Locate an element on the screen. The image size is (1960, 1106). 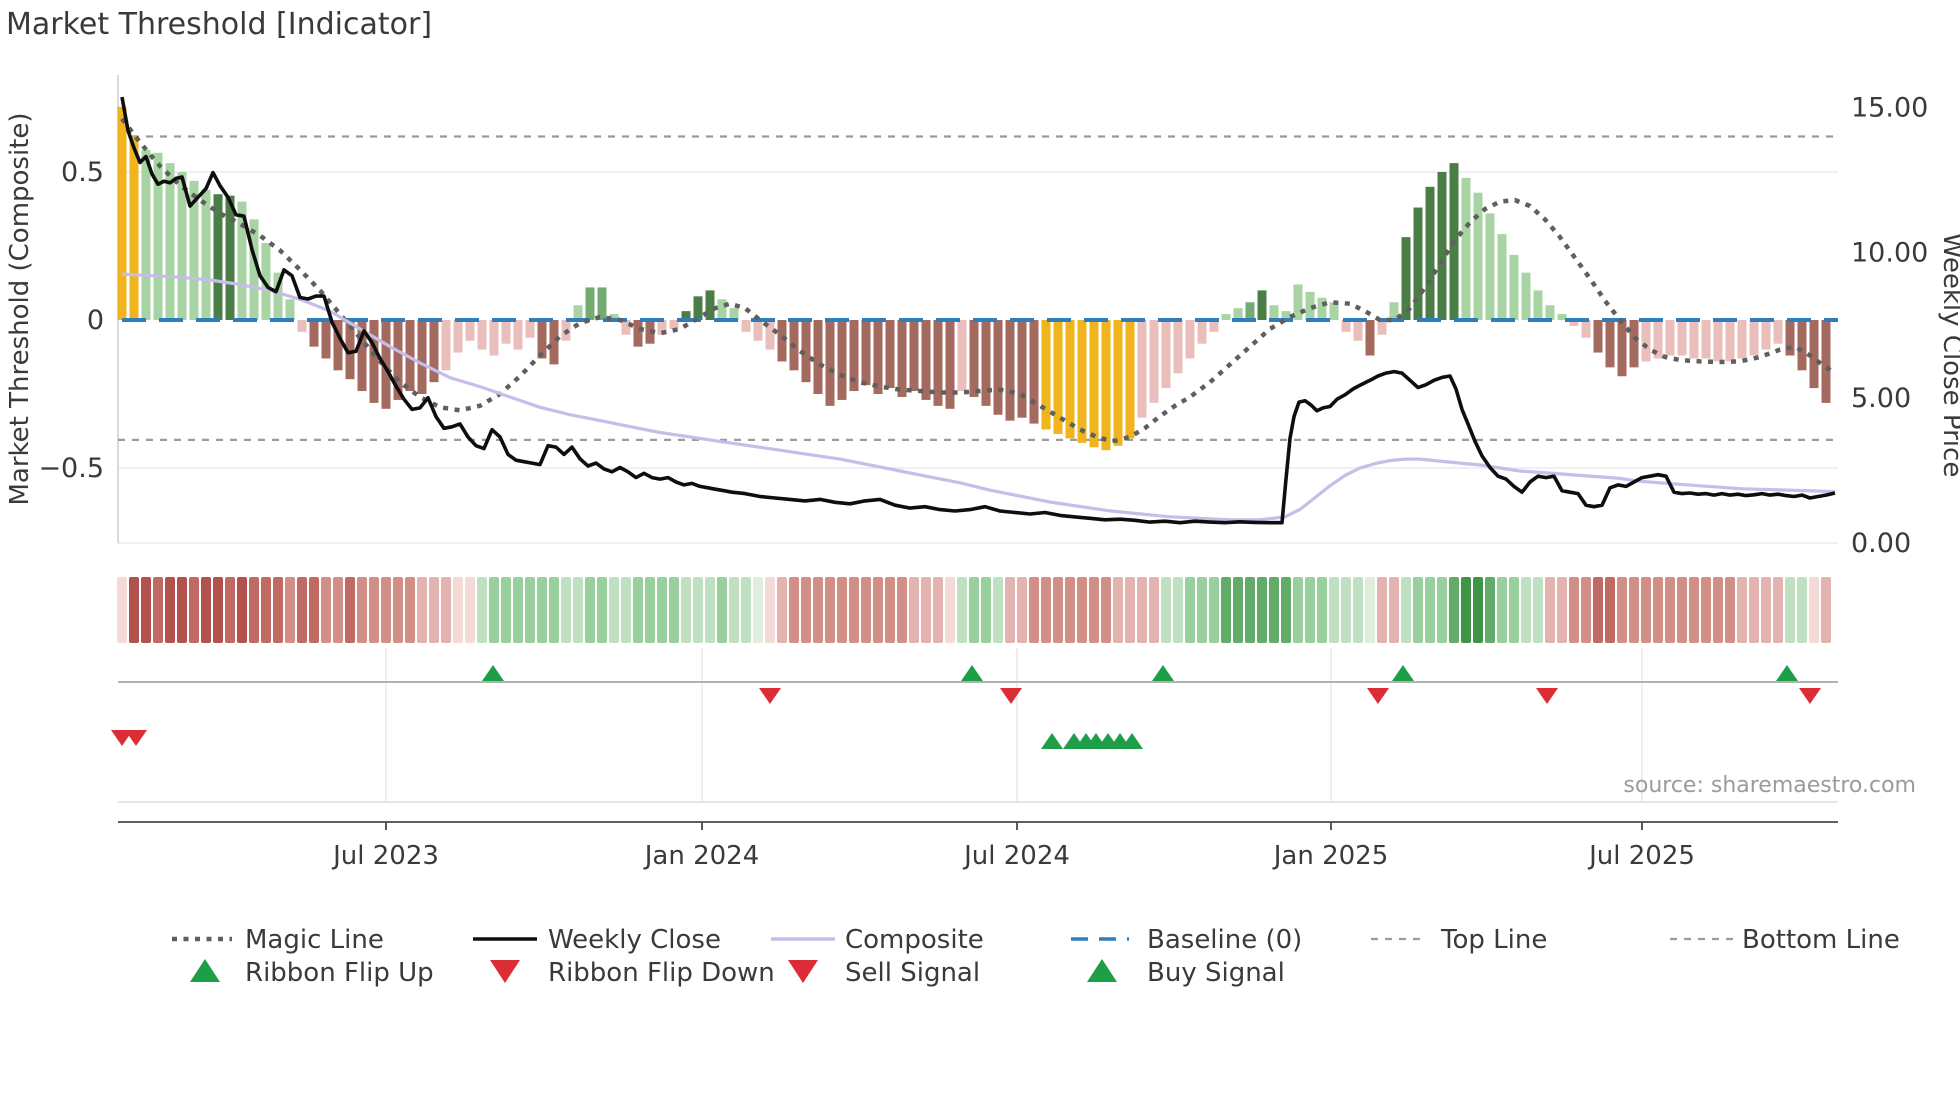
left-tick-label: 0 is located at coordinates (95, 320).